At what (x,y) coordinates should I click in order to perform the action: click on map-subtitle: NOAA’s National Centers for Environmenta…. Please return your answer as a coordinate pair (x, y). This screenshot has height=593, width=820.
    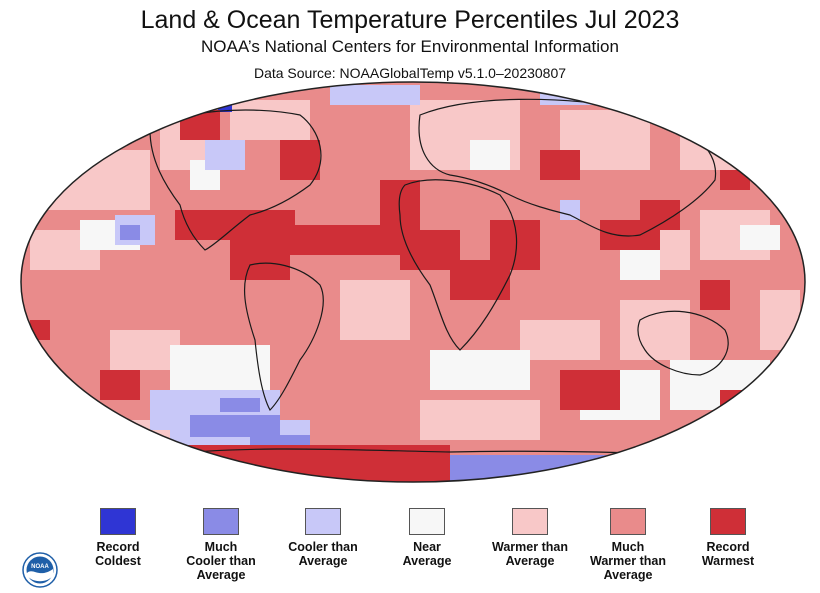
    Looking at the image, I should click on (410, 46).